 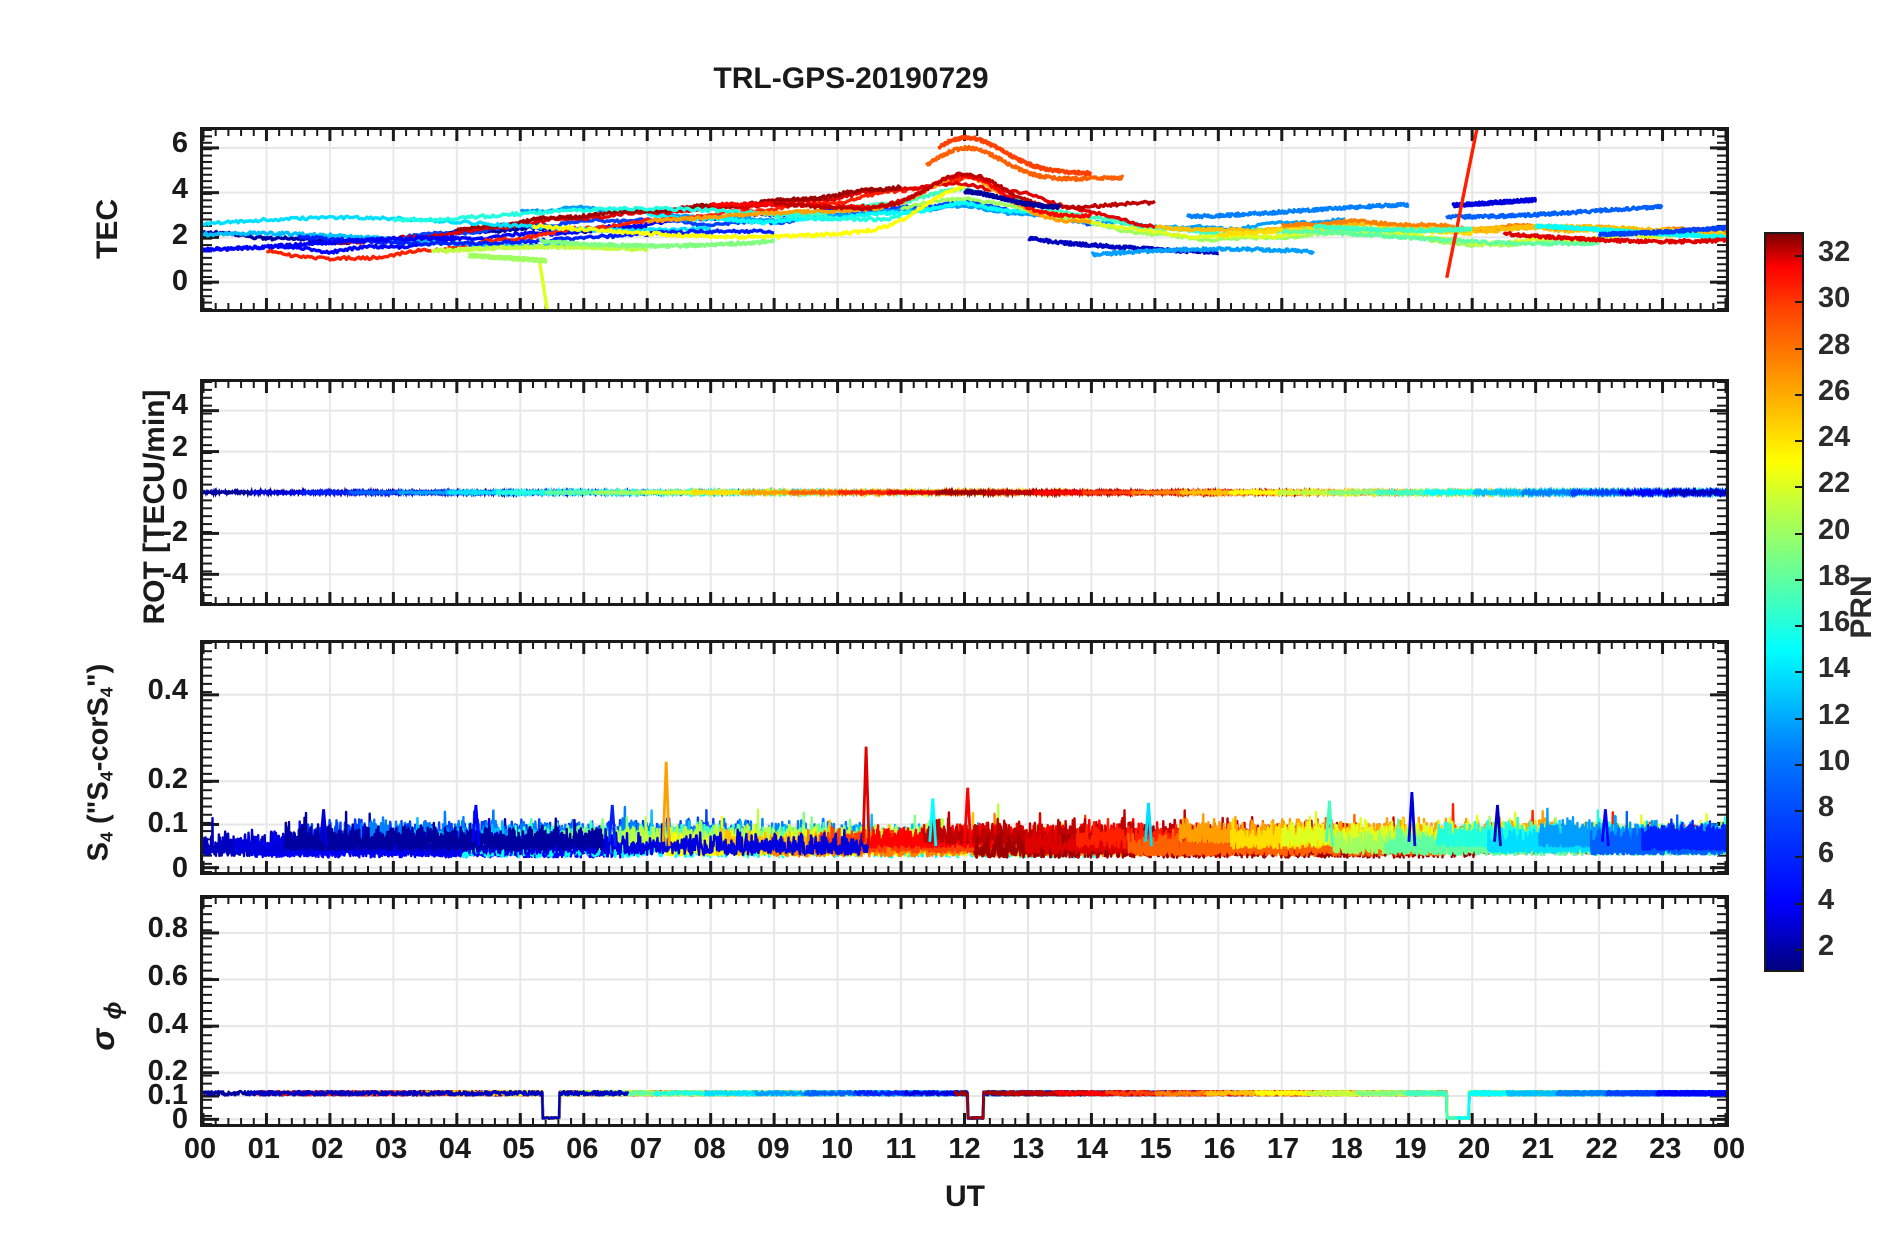 What do you see at coordinates (1474, 1149) in the screenshot?
I see `xtick-20: 20` at bounding box center [1474, 1149].